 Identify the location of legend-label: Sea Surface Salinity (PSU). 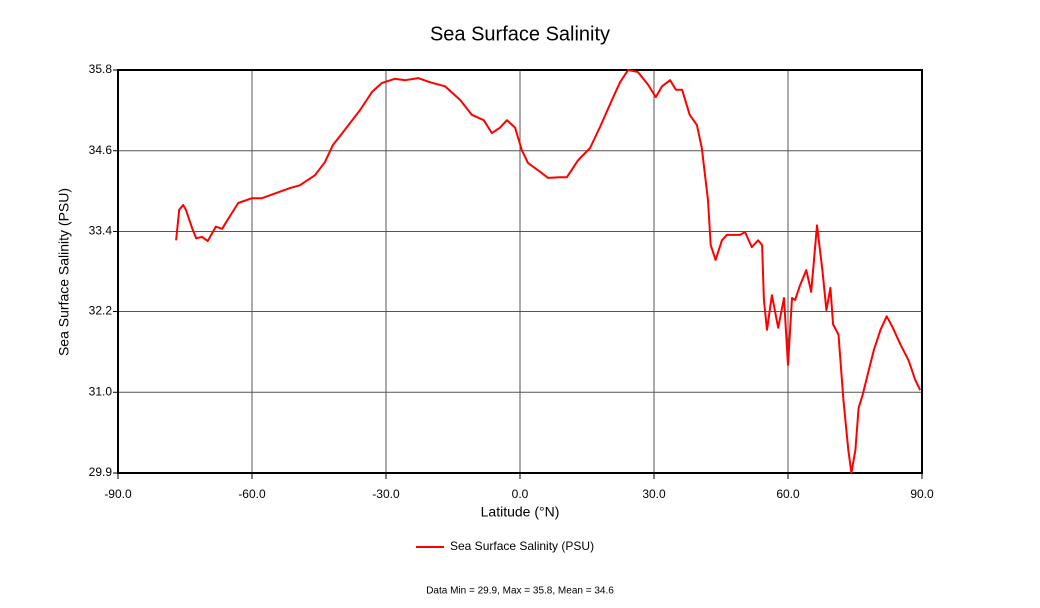
(522, 546).